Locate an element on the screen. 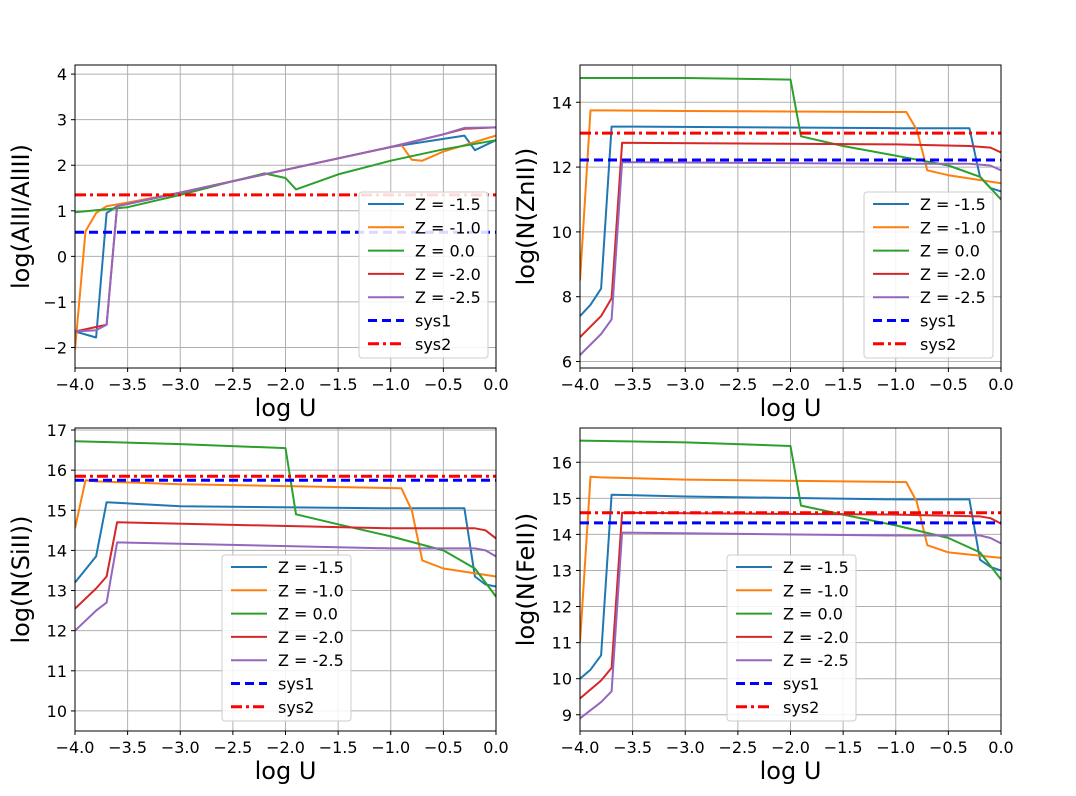 This screenshot has width=1076, height=796. series-line-Z-2.0 is located at coordinates (790, 239).